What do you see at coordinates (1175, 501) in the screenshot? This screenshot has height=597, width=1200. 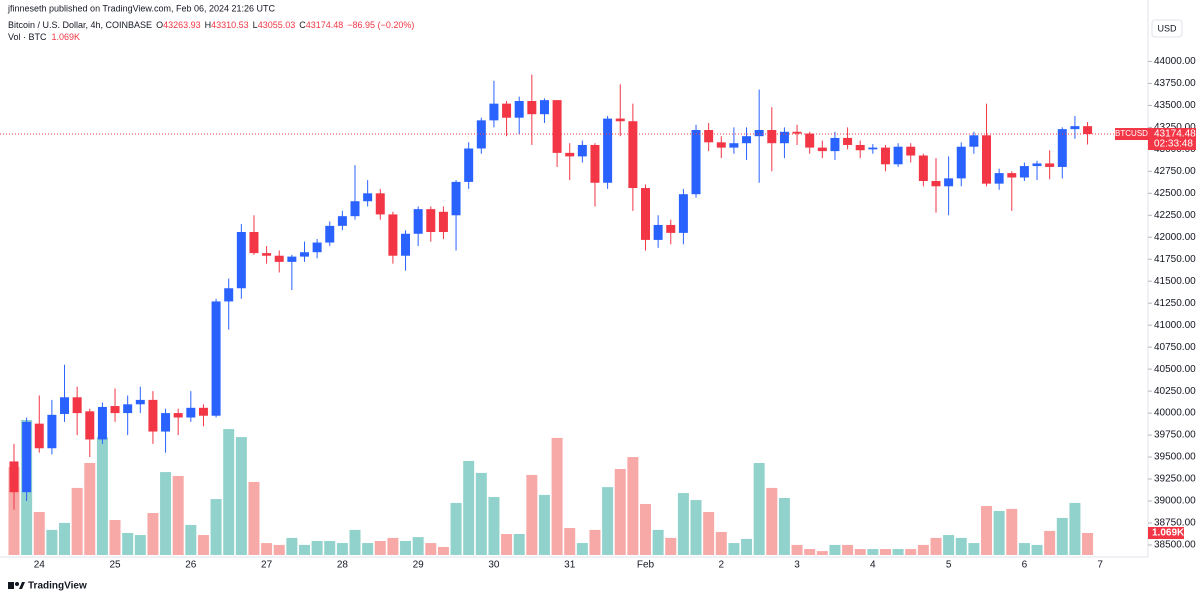 I see `y-tick-label: 39000.00` at bounding box center [1175, 501].